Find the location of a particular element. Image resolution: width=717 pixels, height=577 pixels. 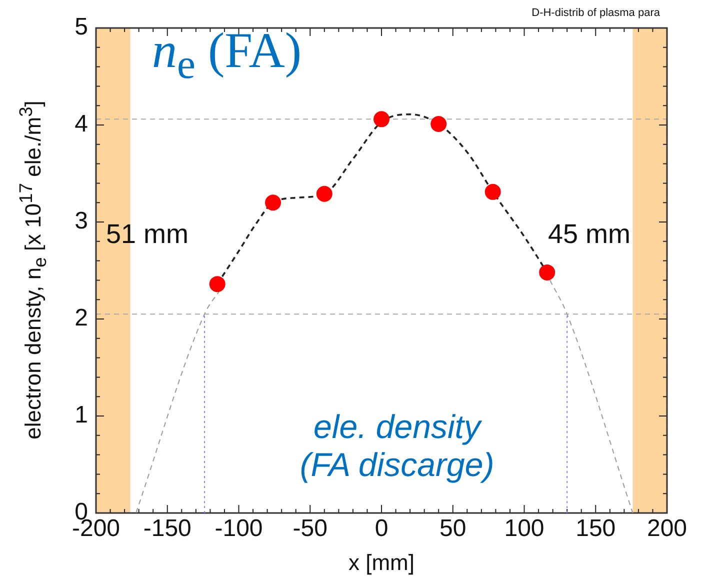

x-tick-label: 200 is located at coordinates (667, 528).